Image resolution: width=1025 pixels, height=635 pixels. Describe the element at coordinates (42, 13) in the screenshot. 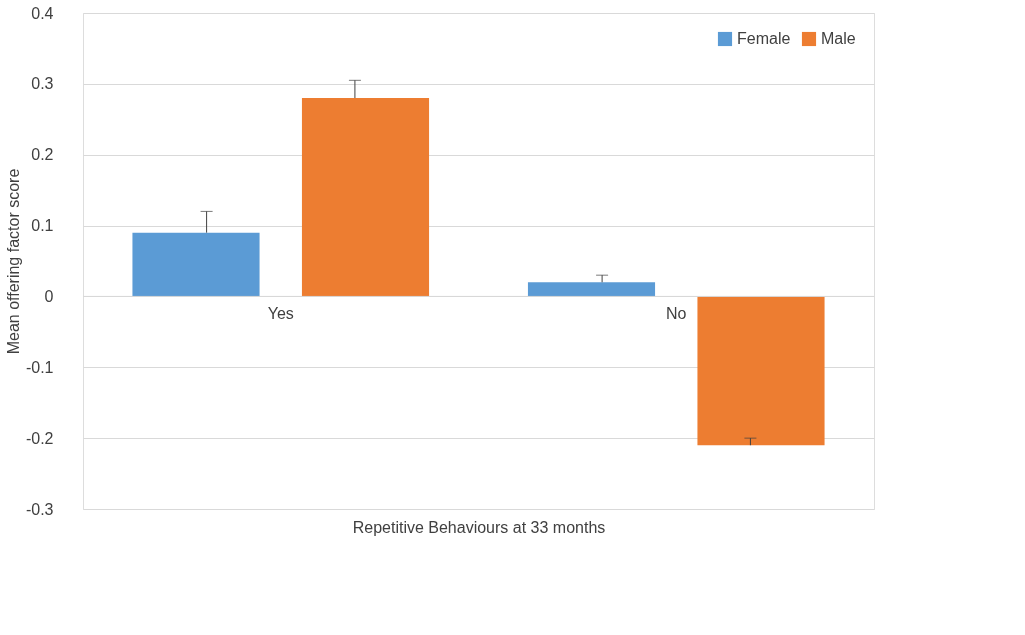

I see `y-tick-label: 0.4` at that location.